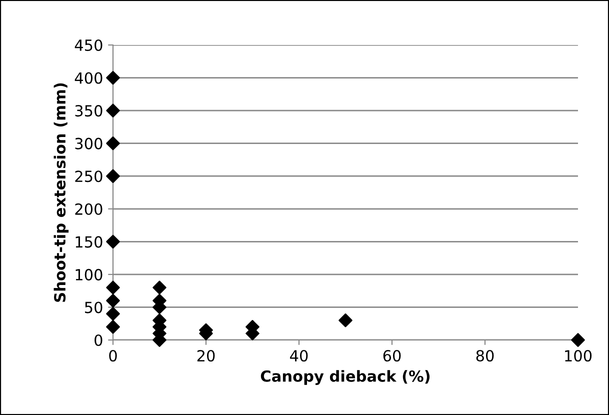 Image resolution: width=609 pixels, height=415 pixels. What do you see at coordinates (93, 308) in the screenshot?
I see `y-tick-label: 50` at bounding box center [93, 308].